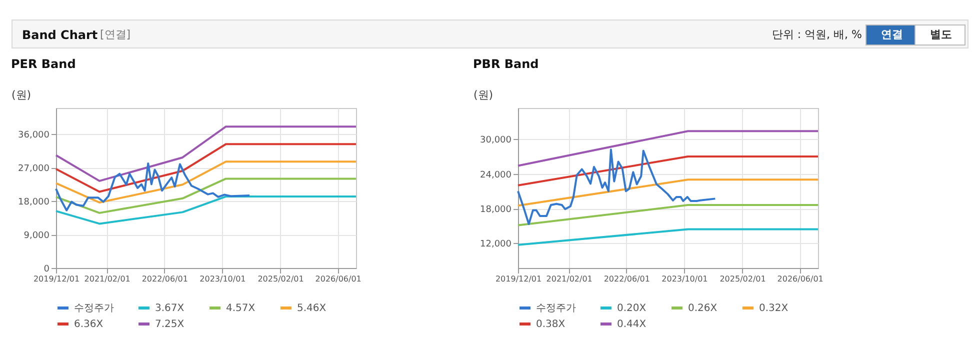 The image size is (978, 361). What do you see at coordinates (496, 245) in the screenshot?
I see `y-tick-label: 12,000` at bounding box center [496, 245].